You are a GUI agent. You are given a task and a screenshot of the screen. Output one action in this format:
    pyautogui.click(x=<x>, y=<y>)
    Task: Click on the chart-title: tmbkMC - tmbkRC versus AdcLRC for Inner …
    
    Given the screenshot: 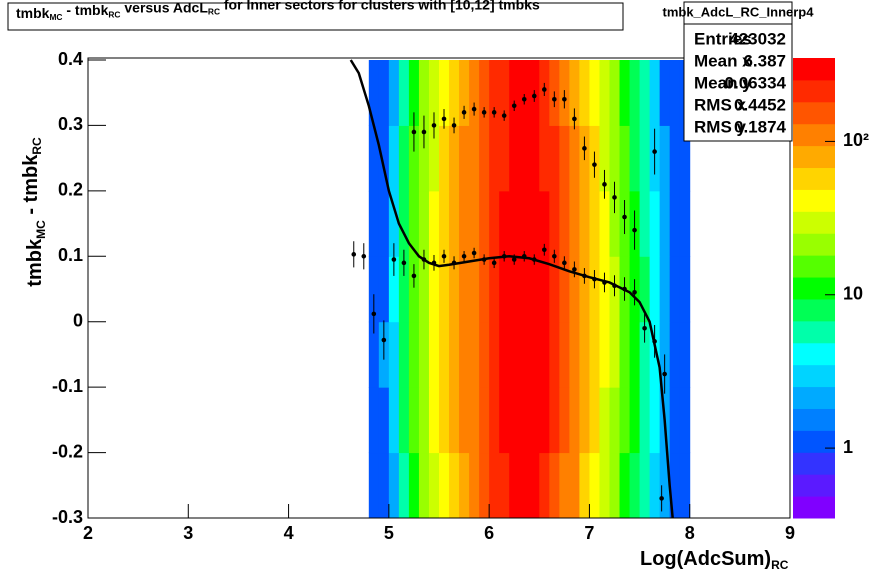 What is the action you would take?
    pyautogui.click(x=278, y=11)
    